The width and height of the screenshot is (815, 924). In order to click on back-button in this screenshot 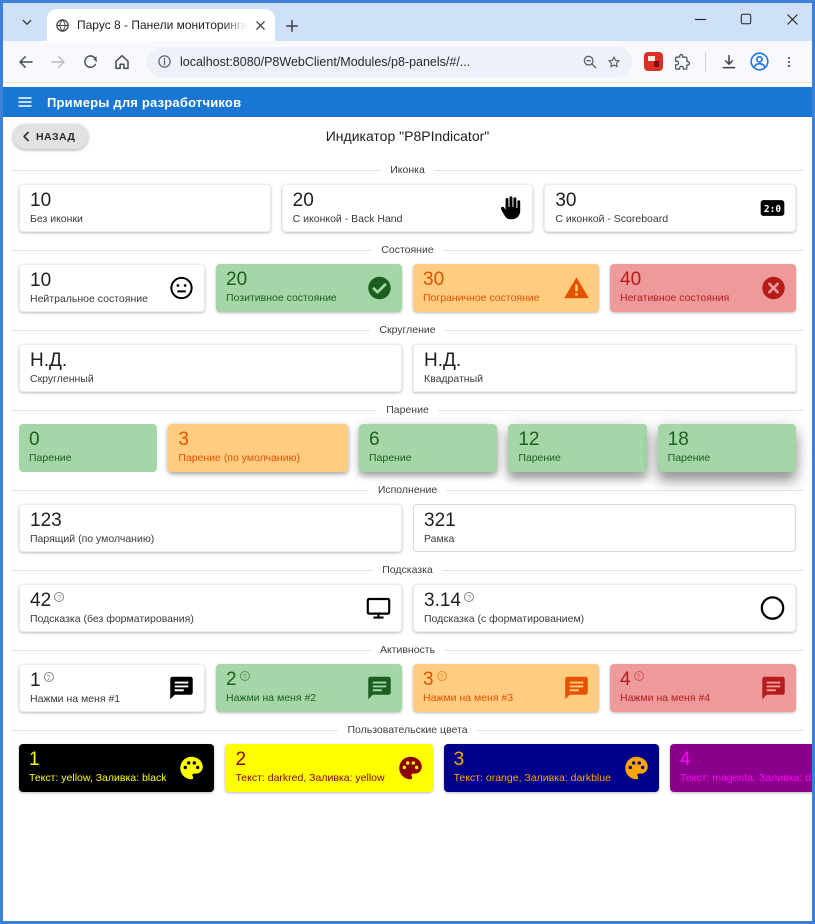, I will do `click(26, 62)`.